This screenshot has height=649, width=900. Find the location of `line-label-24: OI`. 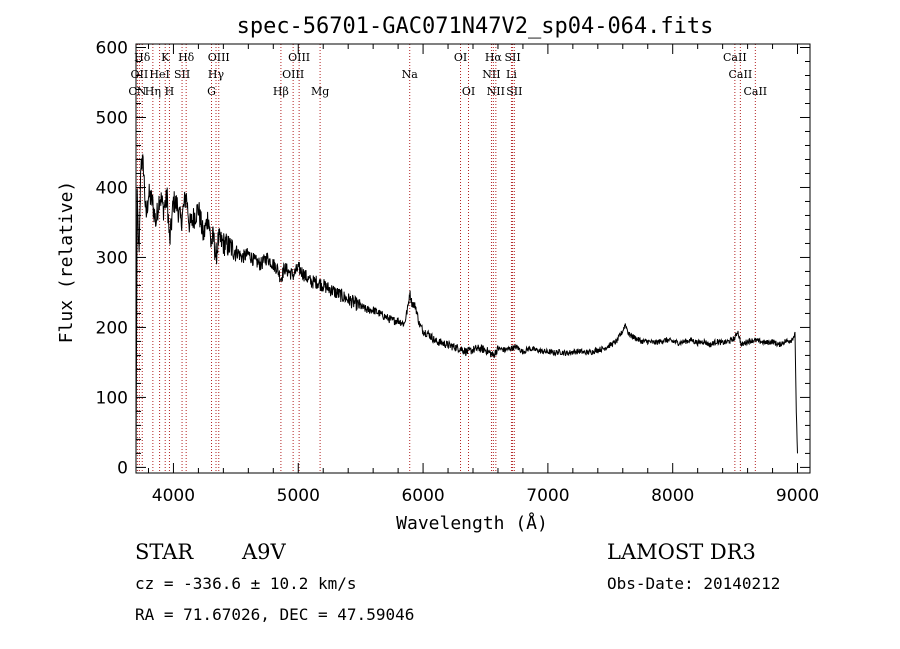

line-label-24: OI is located at coordinates (468, 91).